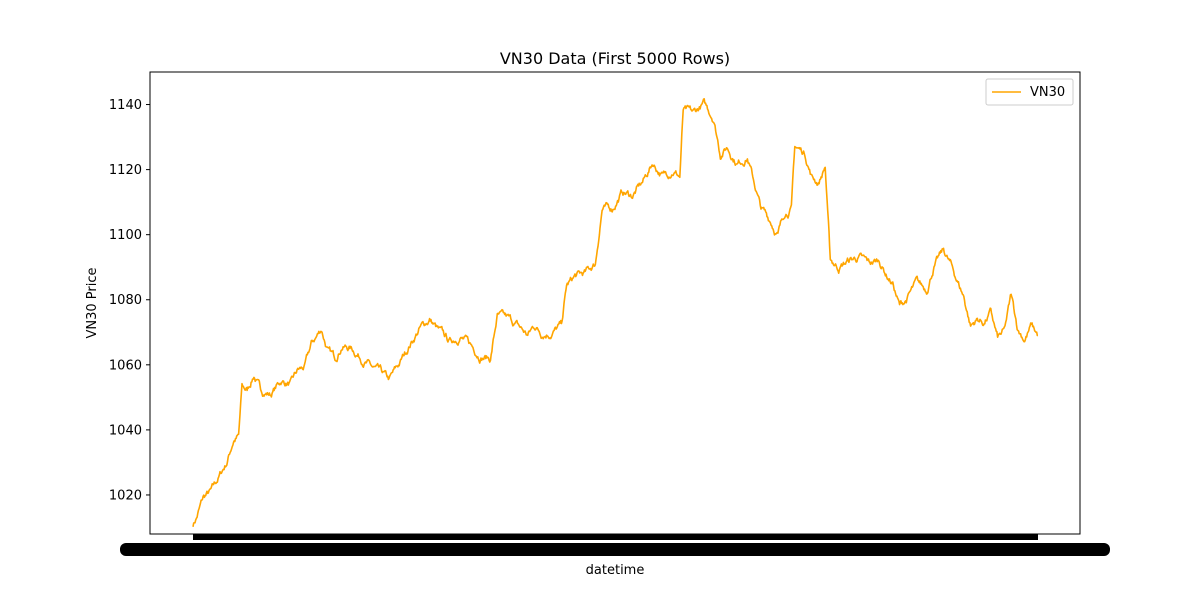 The height and width of the screenshot is (600, 1200). Describe the element at coordinates (125, 105) in the screenshot. I see `y-tick-label: 1140` at that location.